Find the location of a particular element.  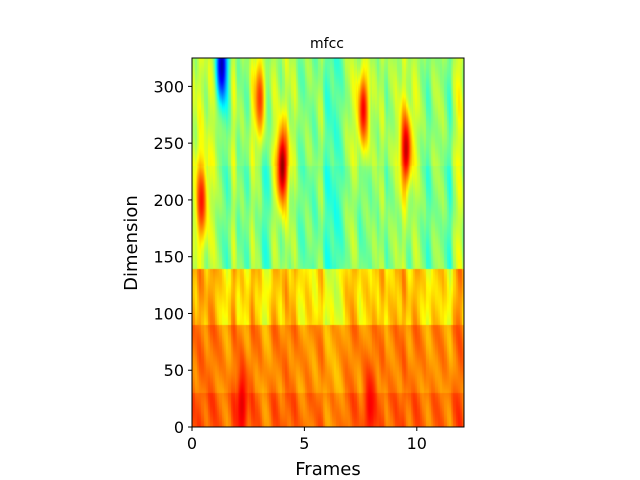

y-tick-label: 150 is located at coordinates (168, 257).